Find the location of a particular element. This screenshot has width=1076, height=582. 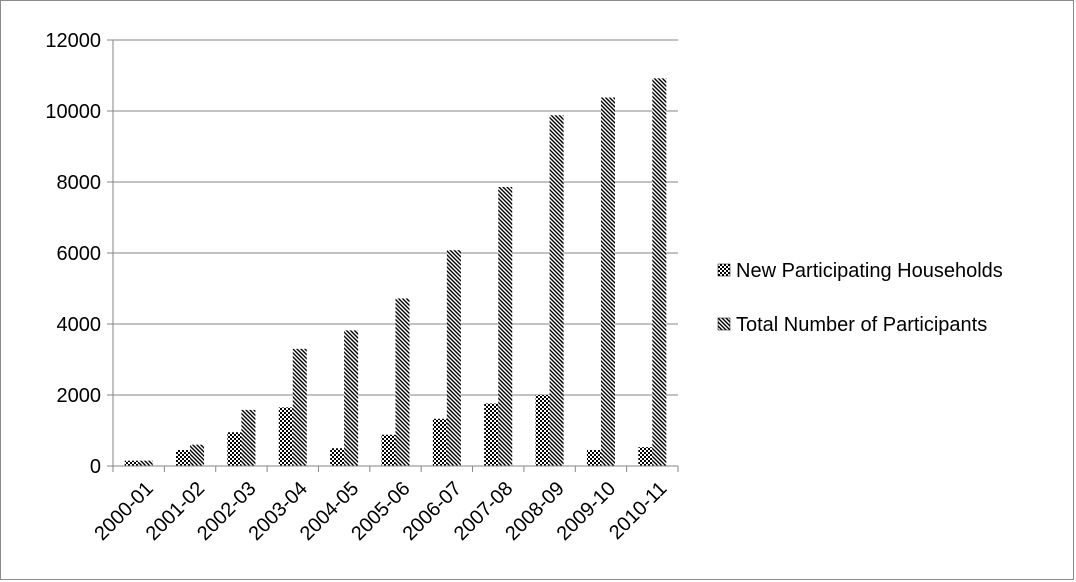

y-tick-label: 12000 is located at coordinates (73, 41).